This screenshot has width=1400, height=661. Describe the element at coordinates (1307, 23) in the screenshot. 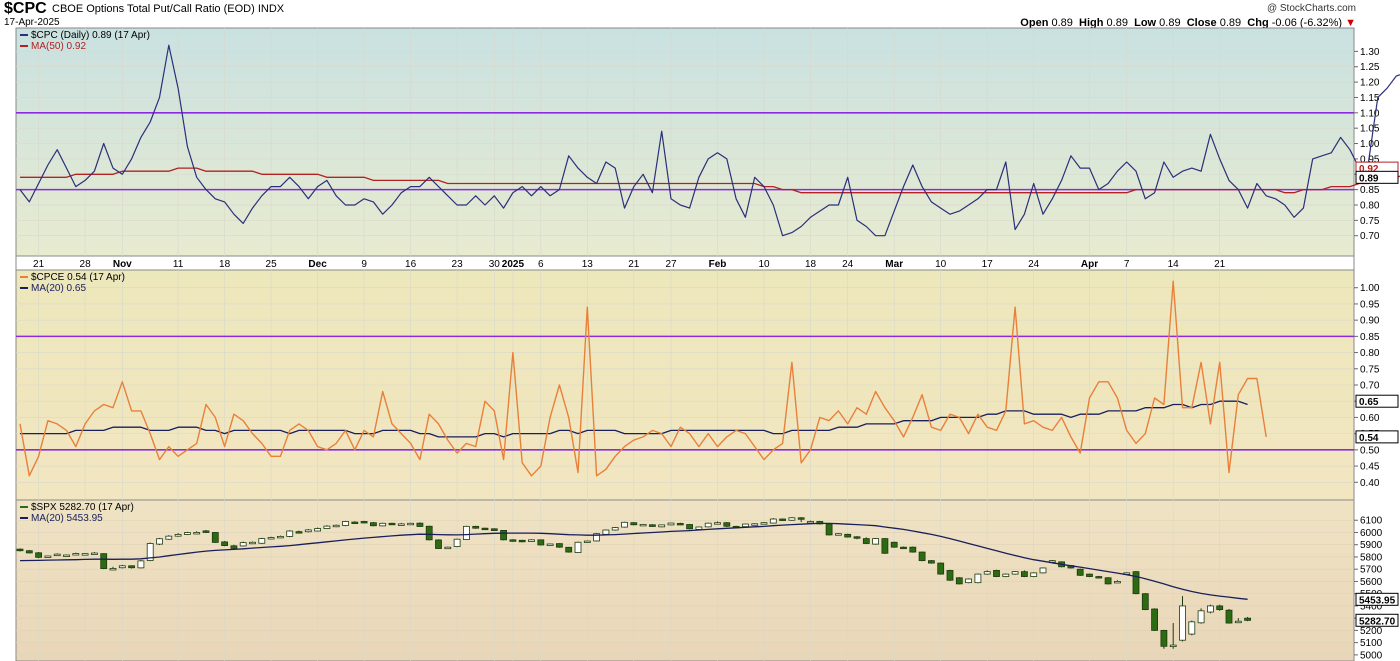

I see `chg-value: -0.06 (-6.32%)` at that location.